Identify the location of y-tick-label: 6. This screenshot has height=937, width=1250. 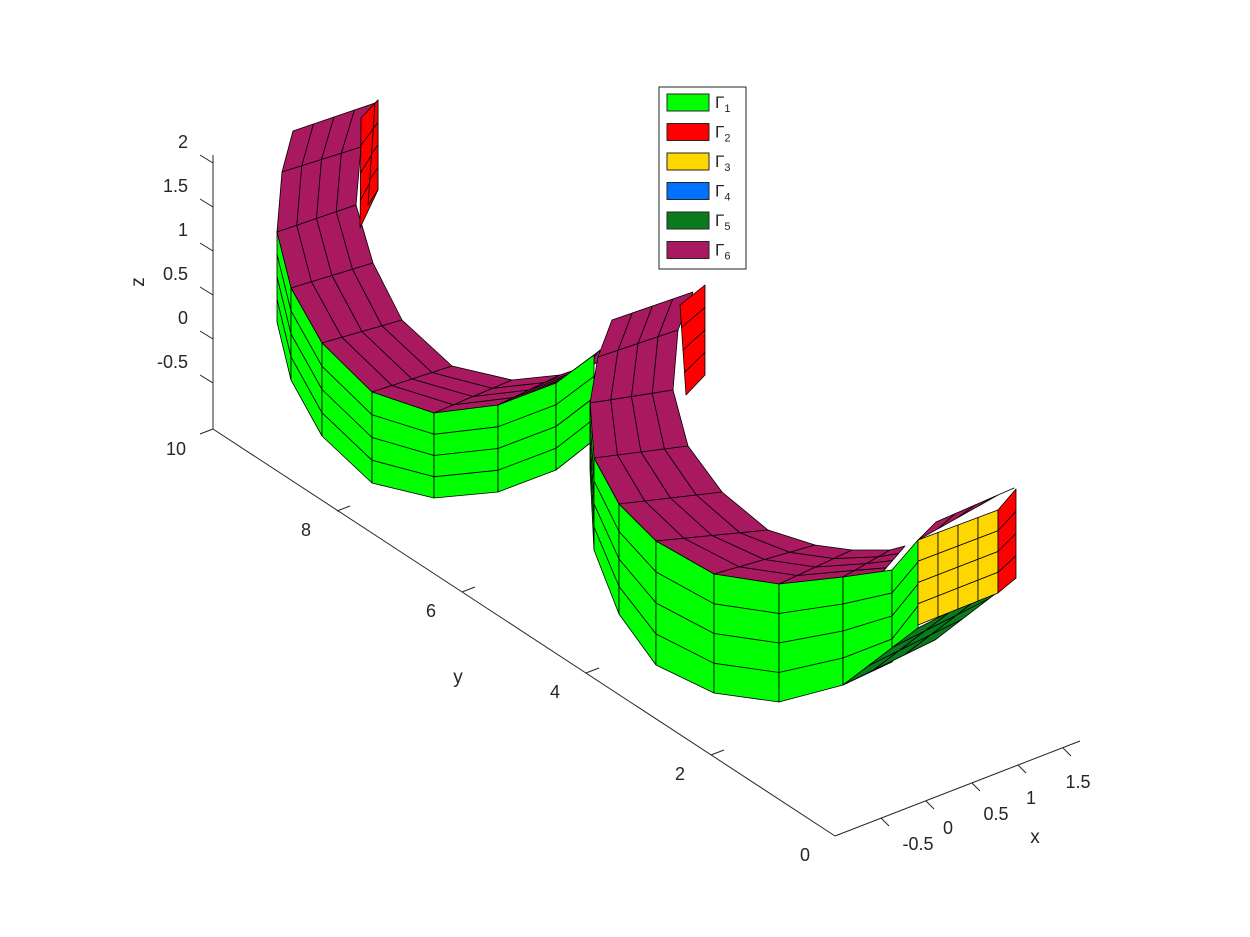
(431, 611).